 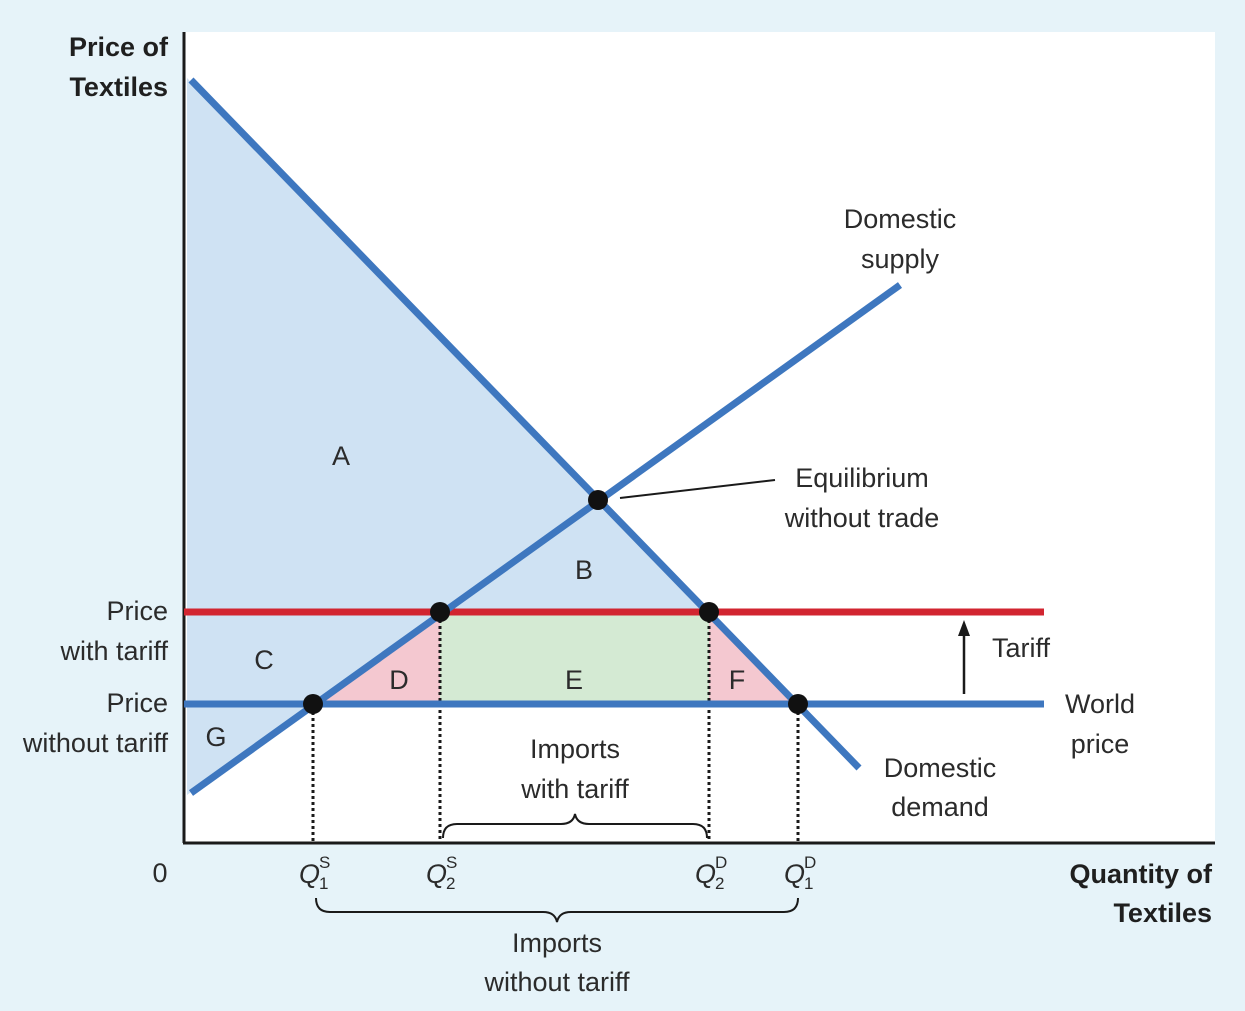 What do you see at coordinates (323, 883) in the screenshot?
I see `q1s-sub: 1` at bounding box center [323, 883].